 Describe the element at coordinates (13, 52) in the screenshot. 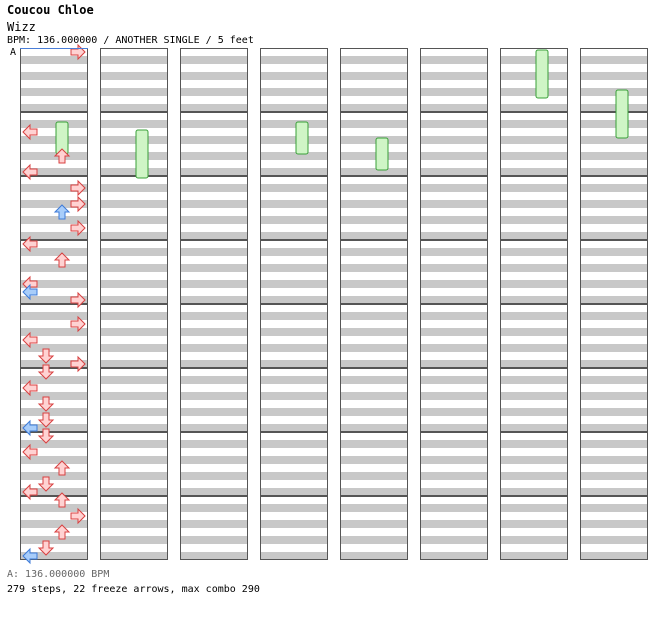

I see `bpm-marker-label: A` at that location.